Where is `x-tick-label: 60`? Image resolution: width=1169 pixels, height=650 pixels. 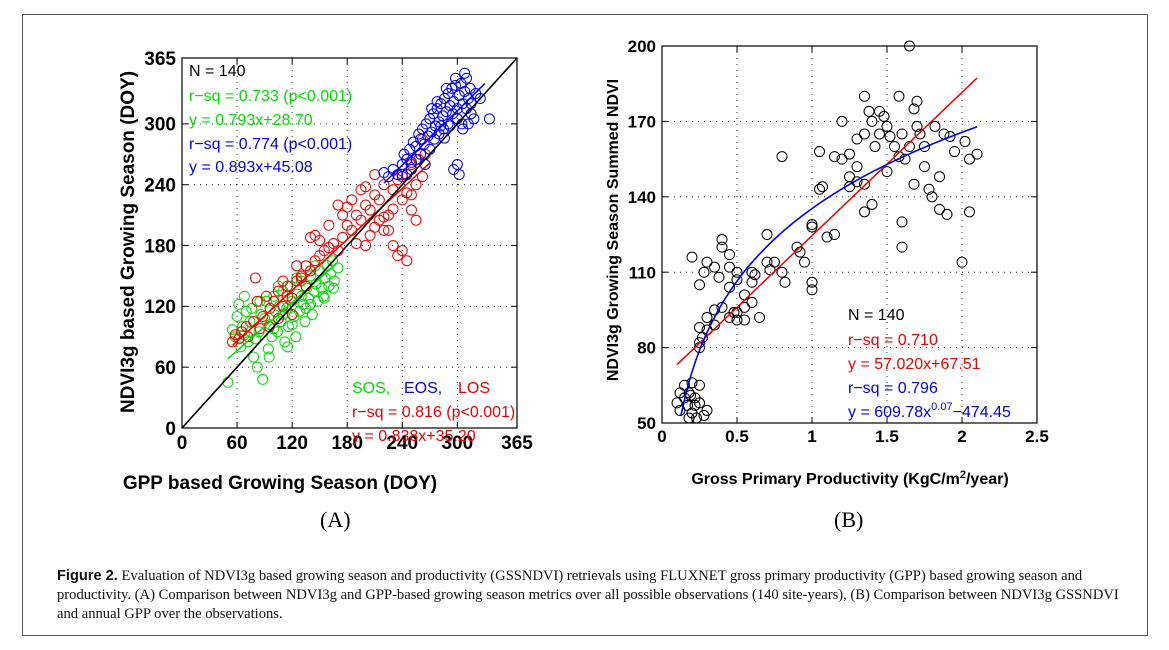
x-tick-label: 60 is located at coordinates (236, 443).